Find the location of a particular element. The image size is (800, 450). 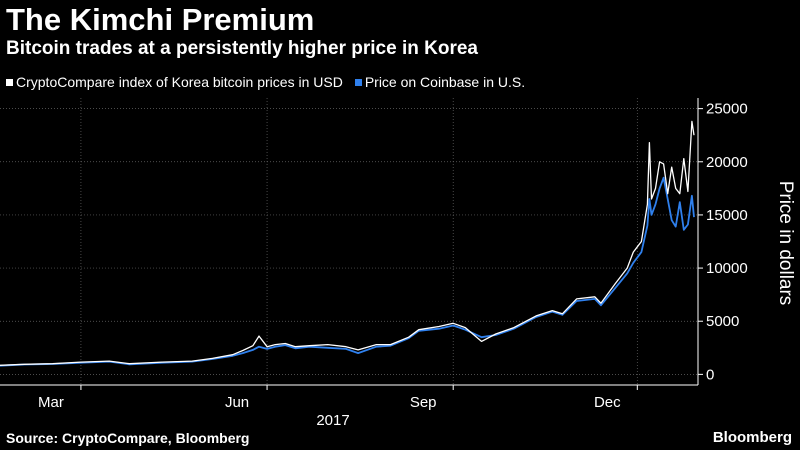

chart-title: The Kimchi Premium is located at coordinates (160, 19).